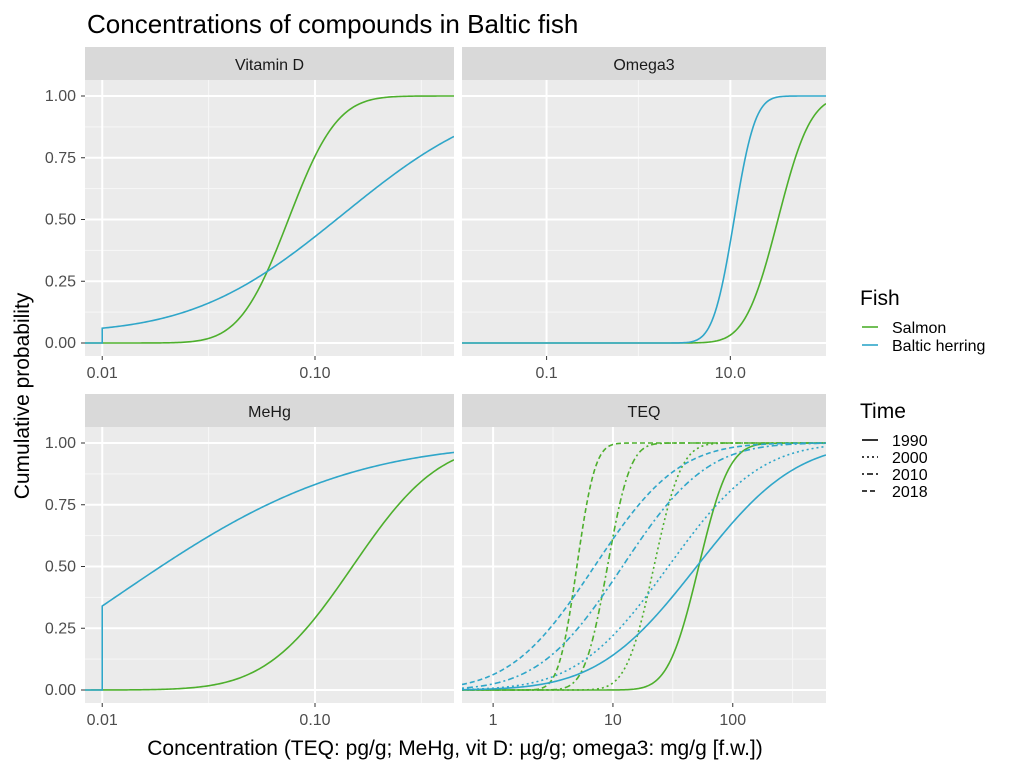  I want to click on facet-strip-label: TEQ, so click(644, 412).